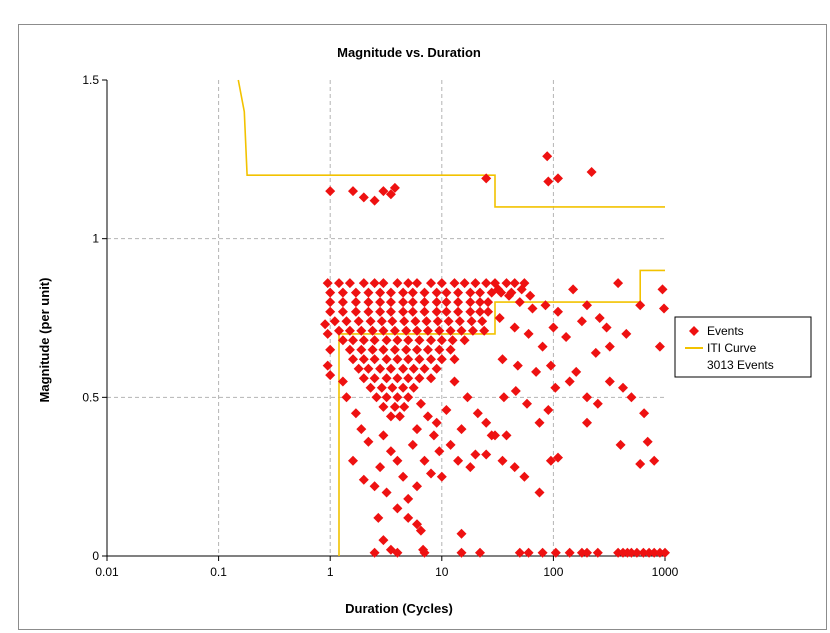  What do you see at coordinates (451, 143) in the screenshot?
I see `iti-curve-upper` at bounding box center [451, 143].